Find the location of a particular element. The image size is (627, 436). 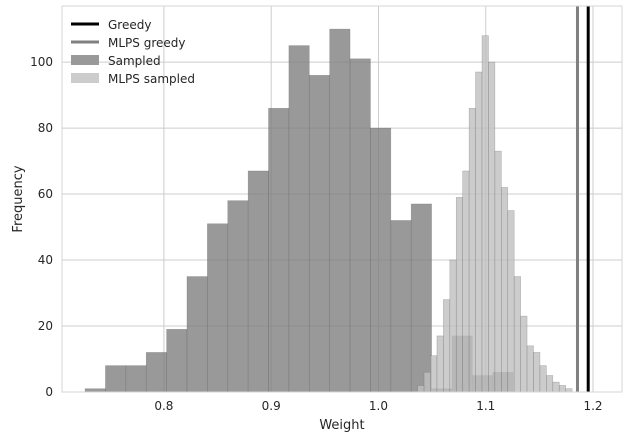

x-axis-label: Weight is located at coordinates (341, 425).